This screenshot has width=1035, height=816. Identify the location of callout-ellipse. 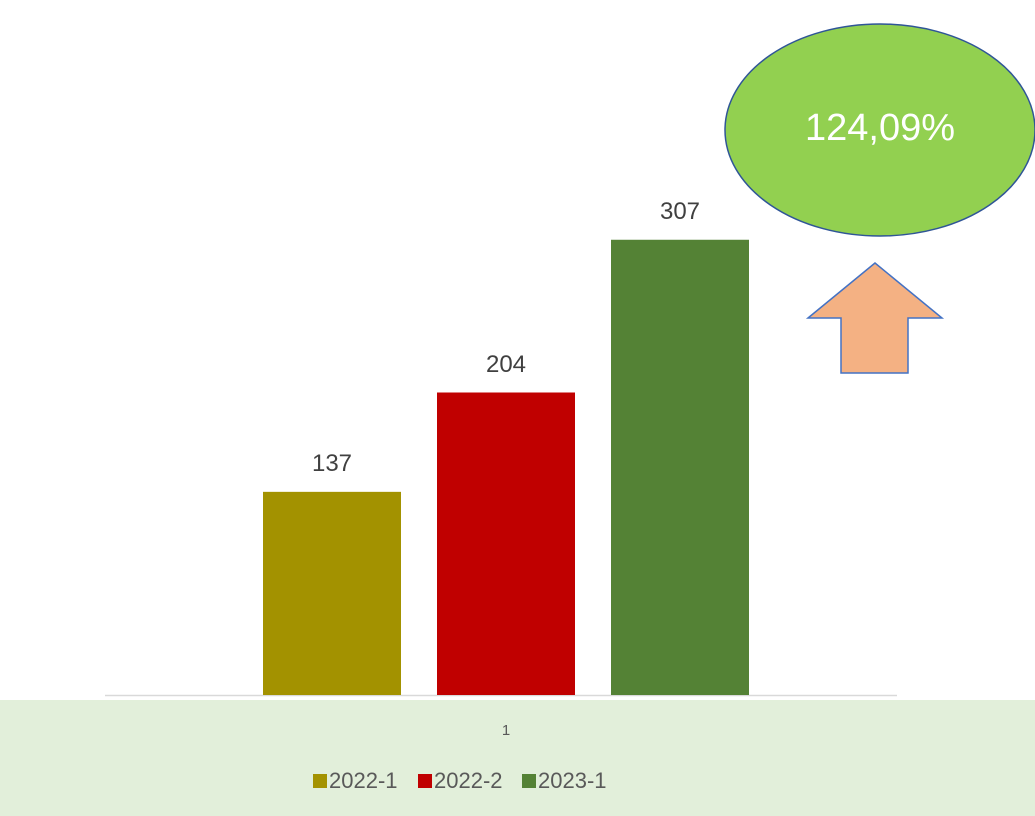
(879, 130).